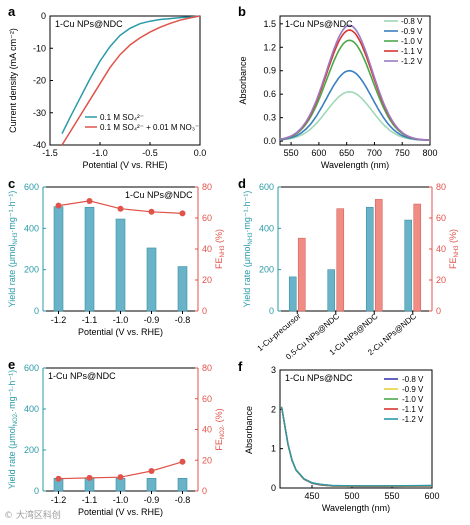 This screenshot has height=525, width=470. I want to click on e-annotation: 1-Cu NPs@NDC, so click(82, 376).